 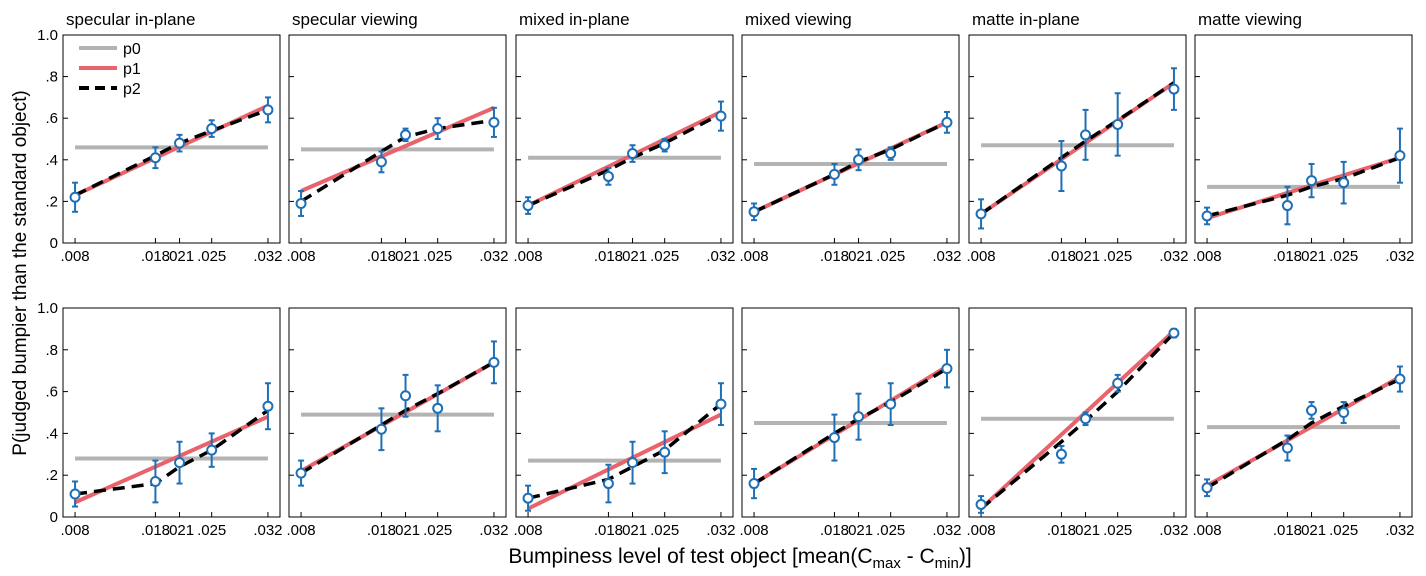 I want to click on y-tick-label: 1.0, so click(x=47, y=308).